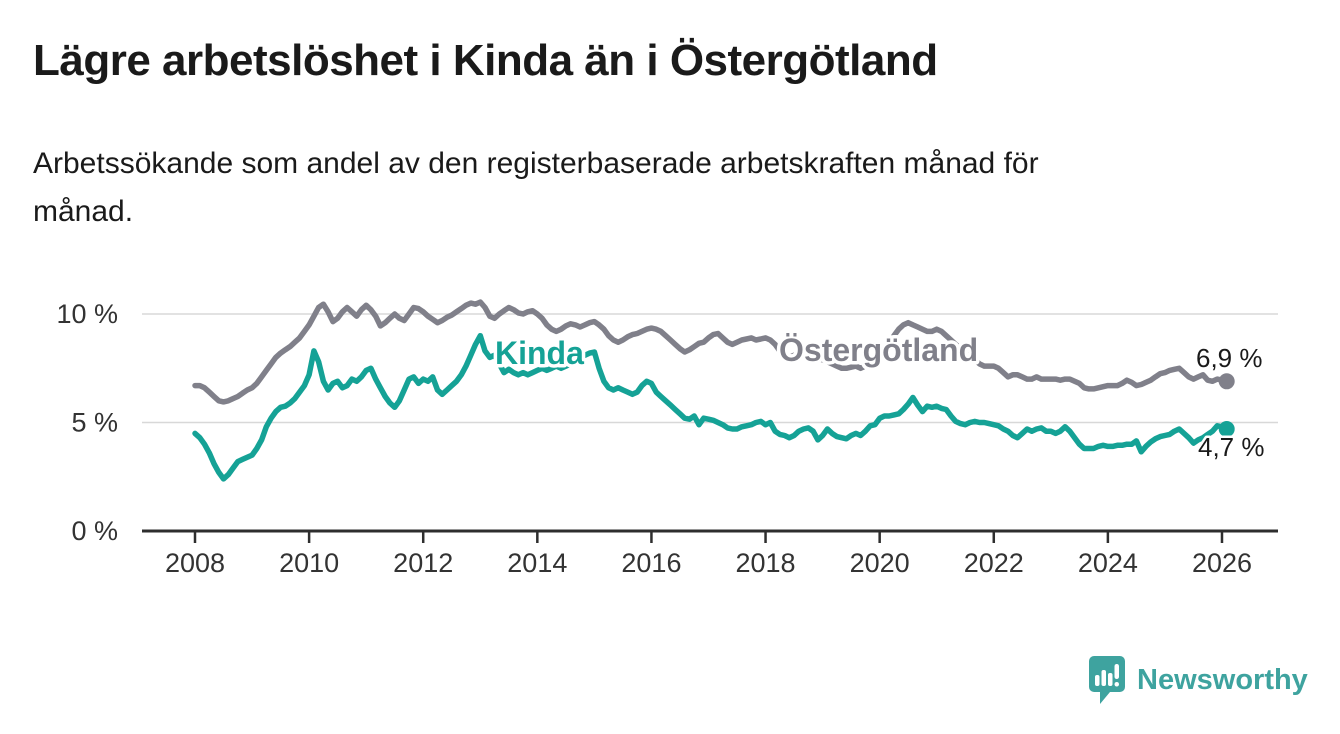  Describe the element at coordinates (651, 563) in the screenshot. I see `x-axis-label-2016: 2016` at that location.